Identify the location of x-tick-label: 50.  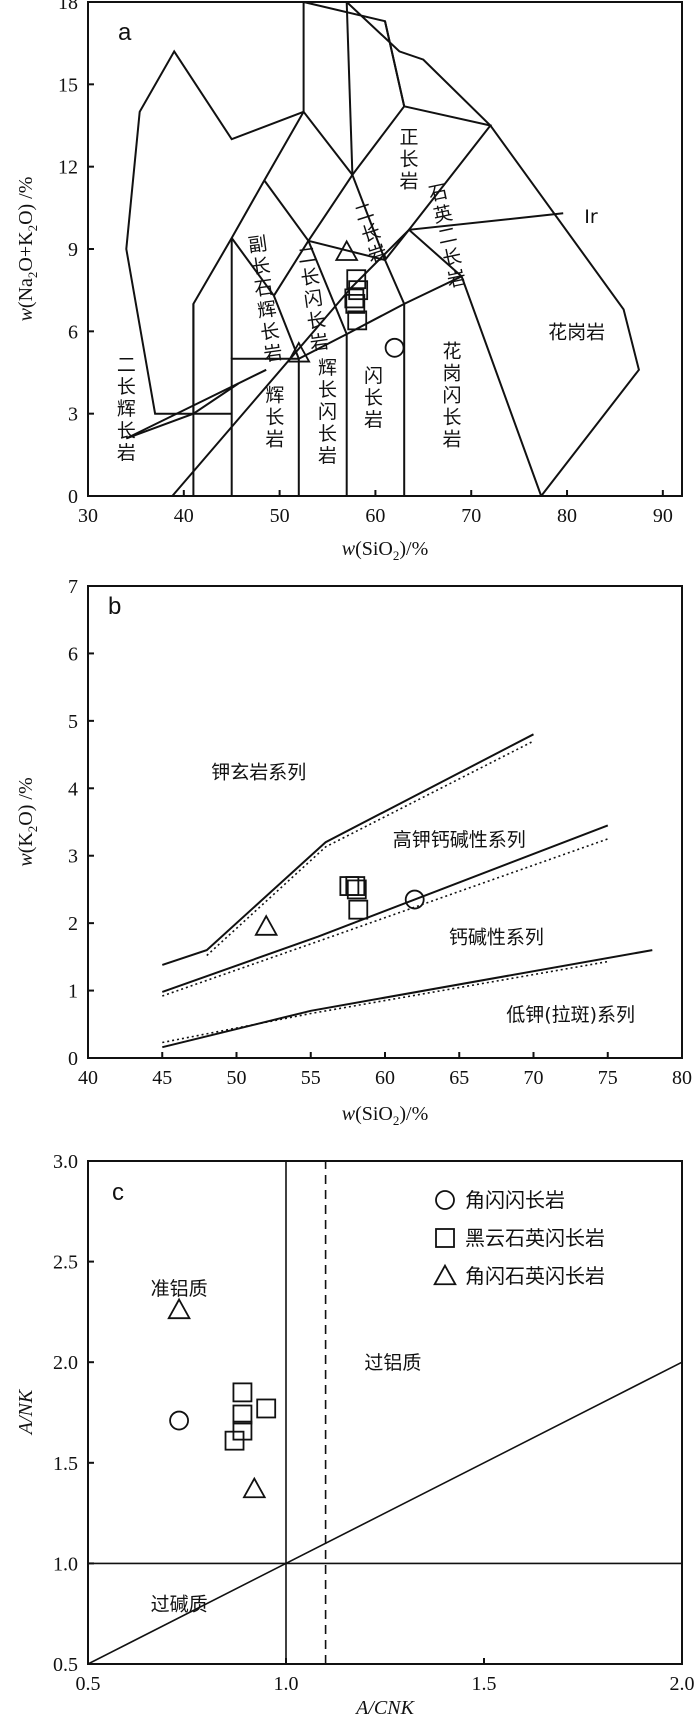
(280, 516).